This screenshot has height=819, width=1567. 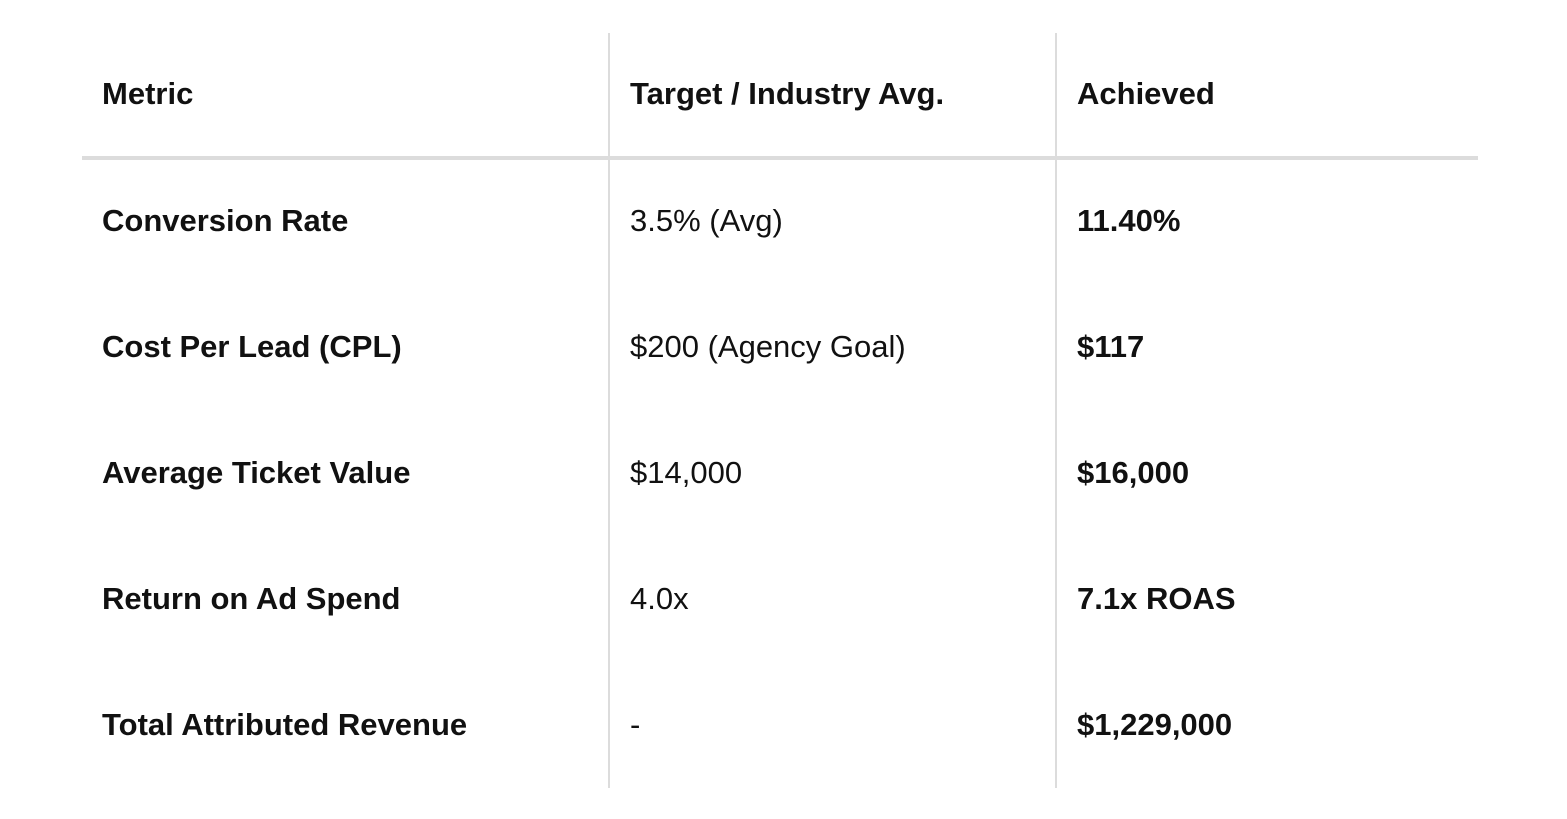 I want to click on target-cell: 4.0x, so click(x=659, y=598).